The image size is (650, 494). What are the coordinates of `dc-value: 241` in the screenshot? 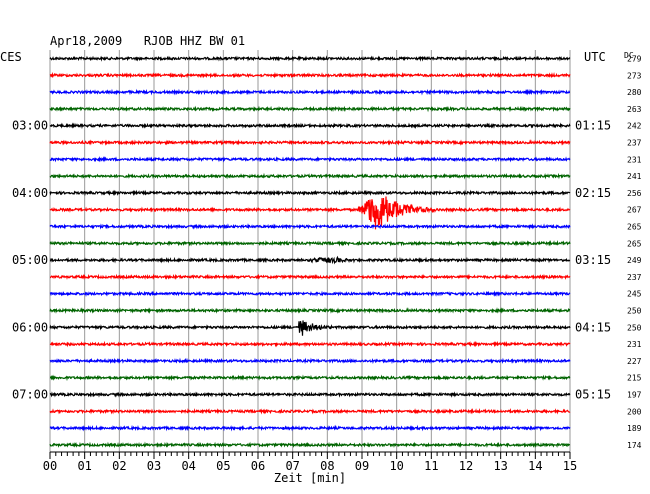 It's located at (634, 176).